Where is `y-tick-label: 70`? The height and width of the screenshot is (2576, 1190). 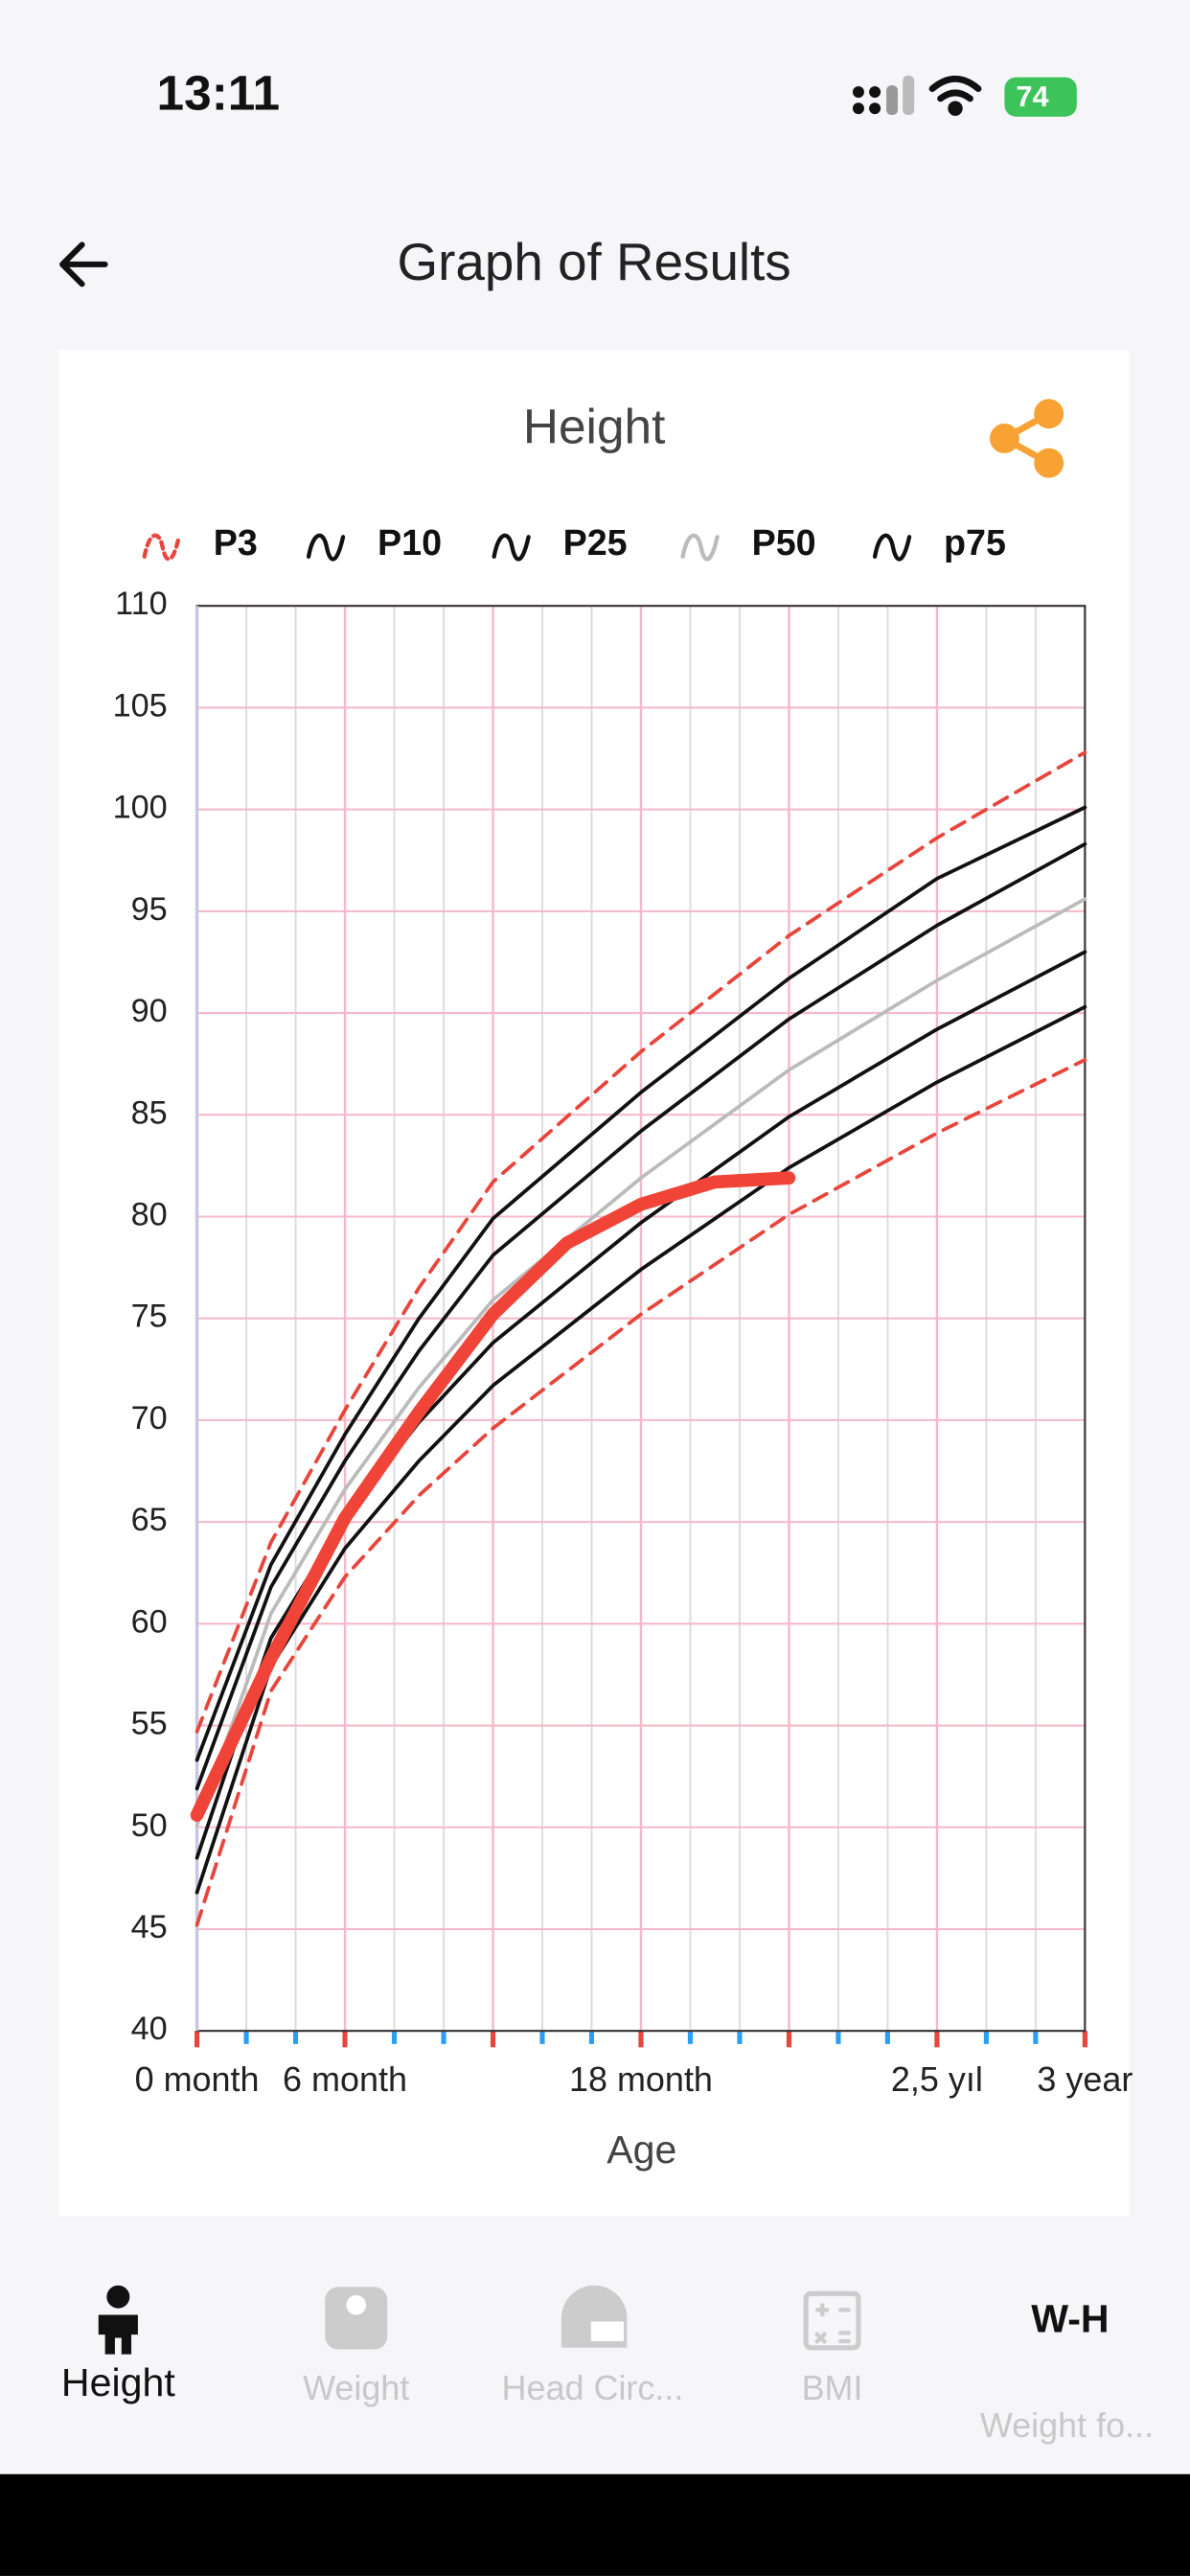
y-tick-label: 70 is located at coordinates (150, 1418).